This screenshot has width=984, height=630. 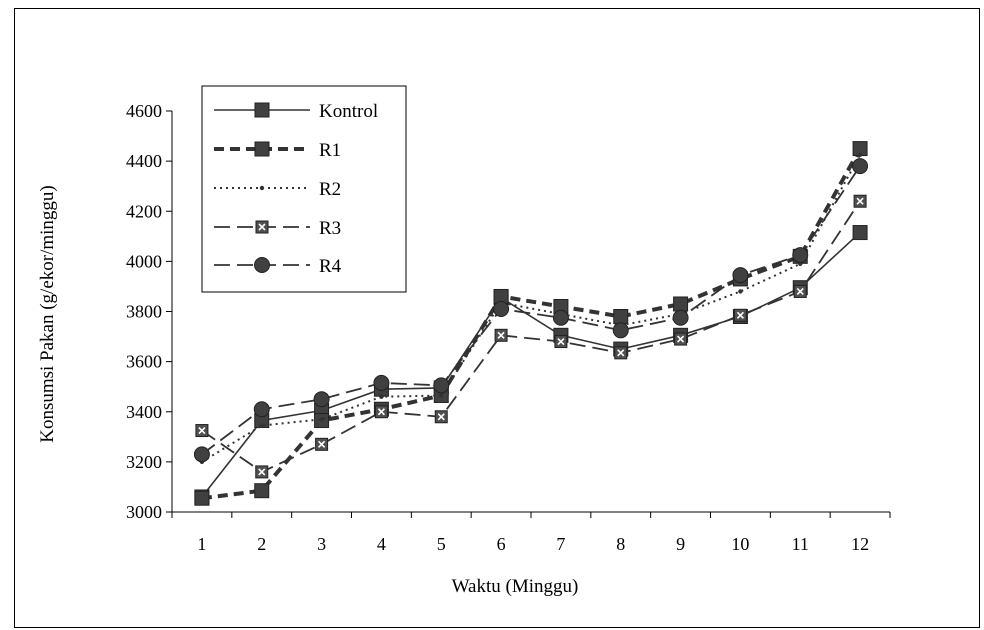 What do you see at coordinates (296, 111) in the screenshot?
I see `legend-entry-kontrol: Kontrol` at bounding box center [296, 111].